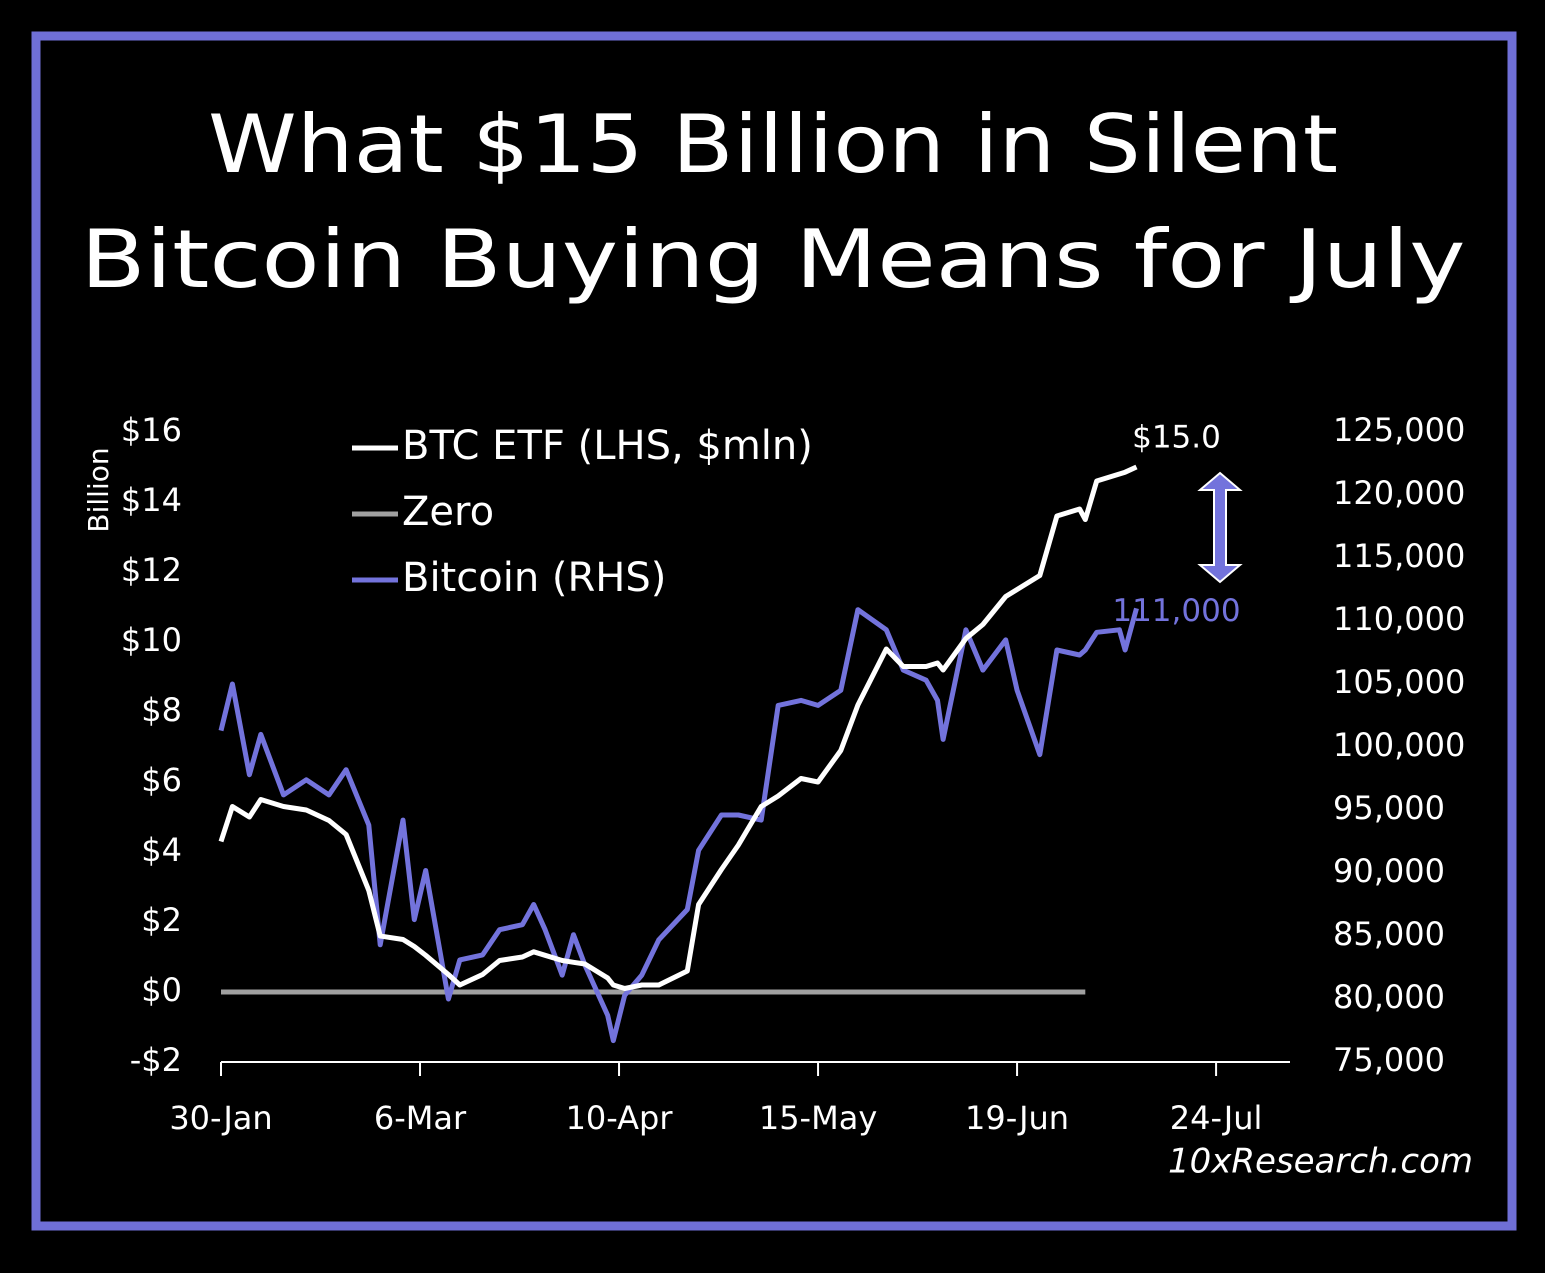 This screenshot has height=1273, width=1545. I want to click on y2-tick-label: 100,000, so click(1399, 745).